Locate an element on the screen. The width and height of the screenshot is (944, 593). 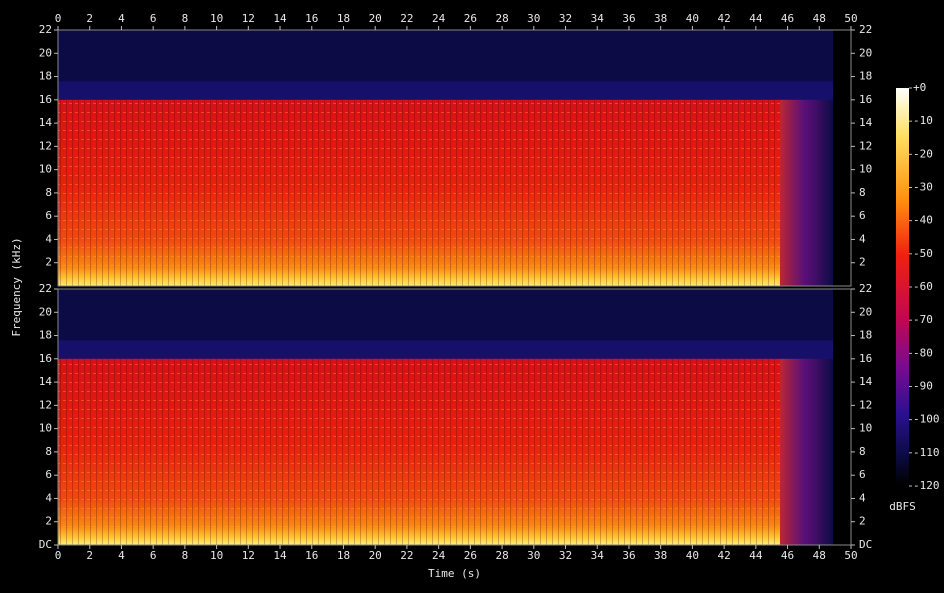
colorbar is located at coordinates (902, 287).